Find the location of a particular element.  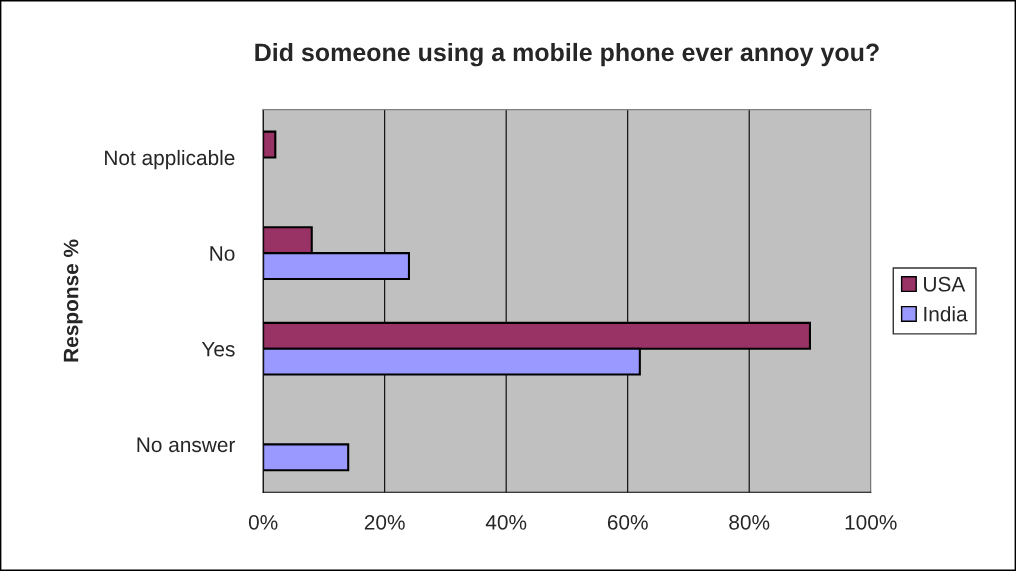

x-tick-label: 0% is located at coordinates (263, 522).